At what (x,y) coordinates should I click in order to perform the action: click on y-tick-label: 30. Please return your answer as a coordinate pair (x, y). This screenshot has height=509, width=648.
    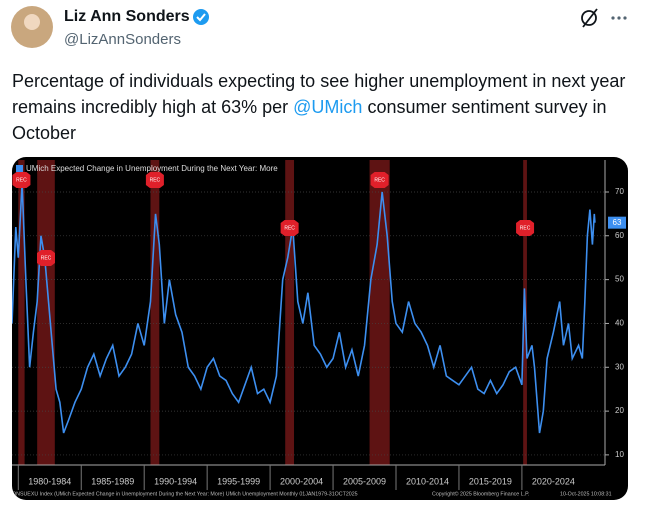
    Looking at the image, I should click on (619, 366).